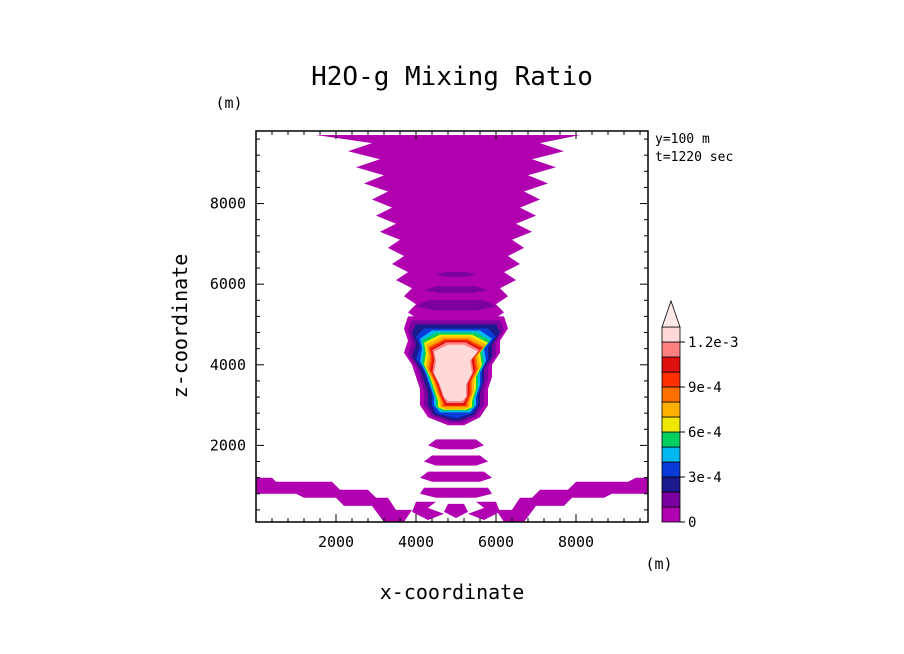  What do you see at coordinates (705, 478) in the screenshot?
I see `colorbar-label: 3e-4` at bounding box center [705, 478].